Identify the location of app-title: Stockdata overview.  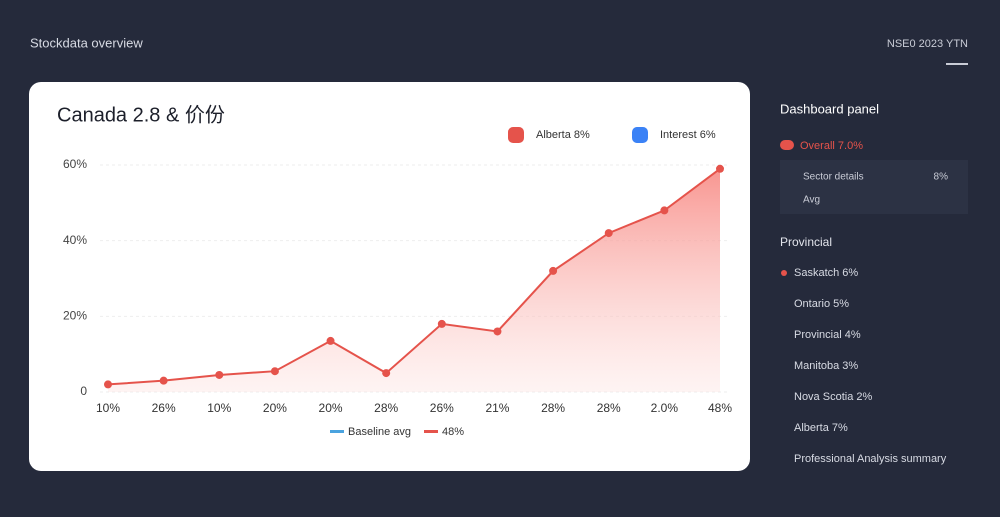
(86, 42).